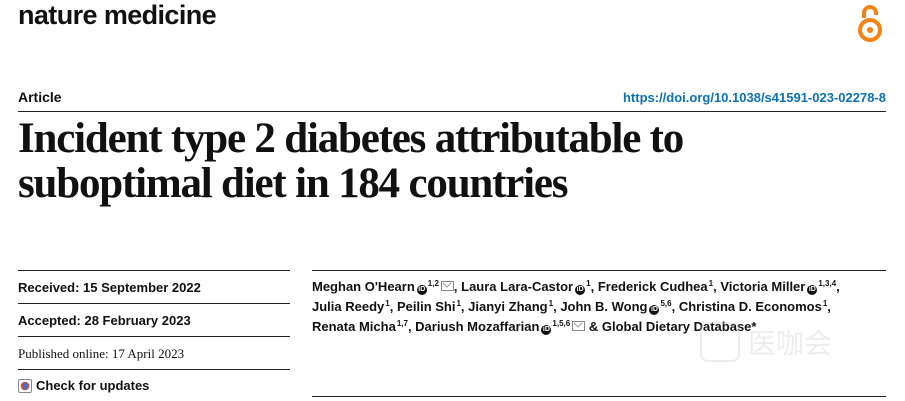 The height and width of the screenshot is (401, 905). Describe the element at coordinates (763, 286) in the screenshot. I see `author-name: Victoria Miller` at that location.